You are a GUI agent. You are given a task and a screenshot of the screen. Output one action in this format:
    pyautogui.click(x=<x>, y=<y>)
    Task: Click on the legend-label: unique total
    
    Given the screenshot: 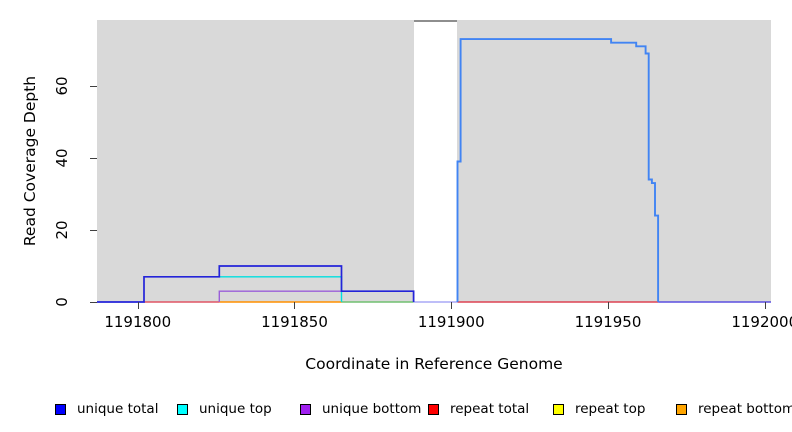 What is the action you would take?
    pyautogui.click(x=118, y=409)
    